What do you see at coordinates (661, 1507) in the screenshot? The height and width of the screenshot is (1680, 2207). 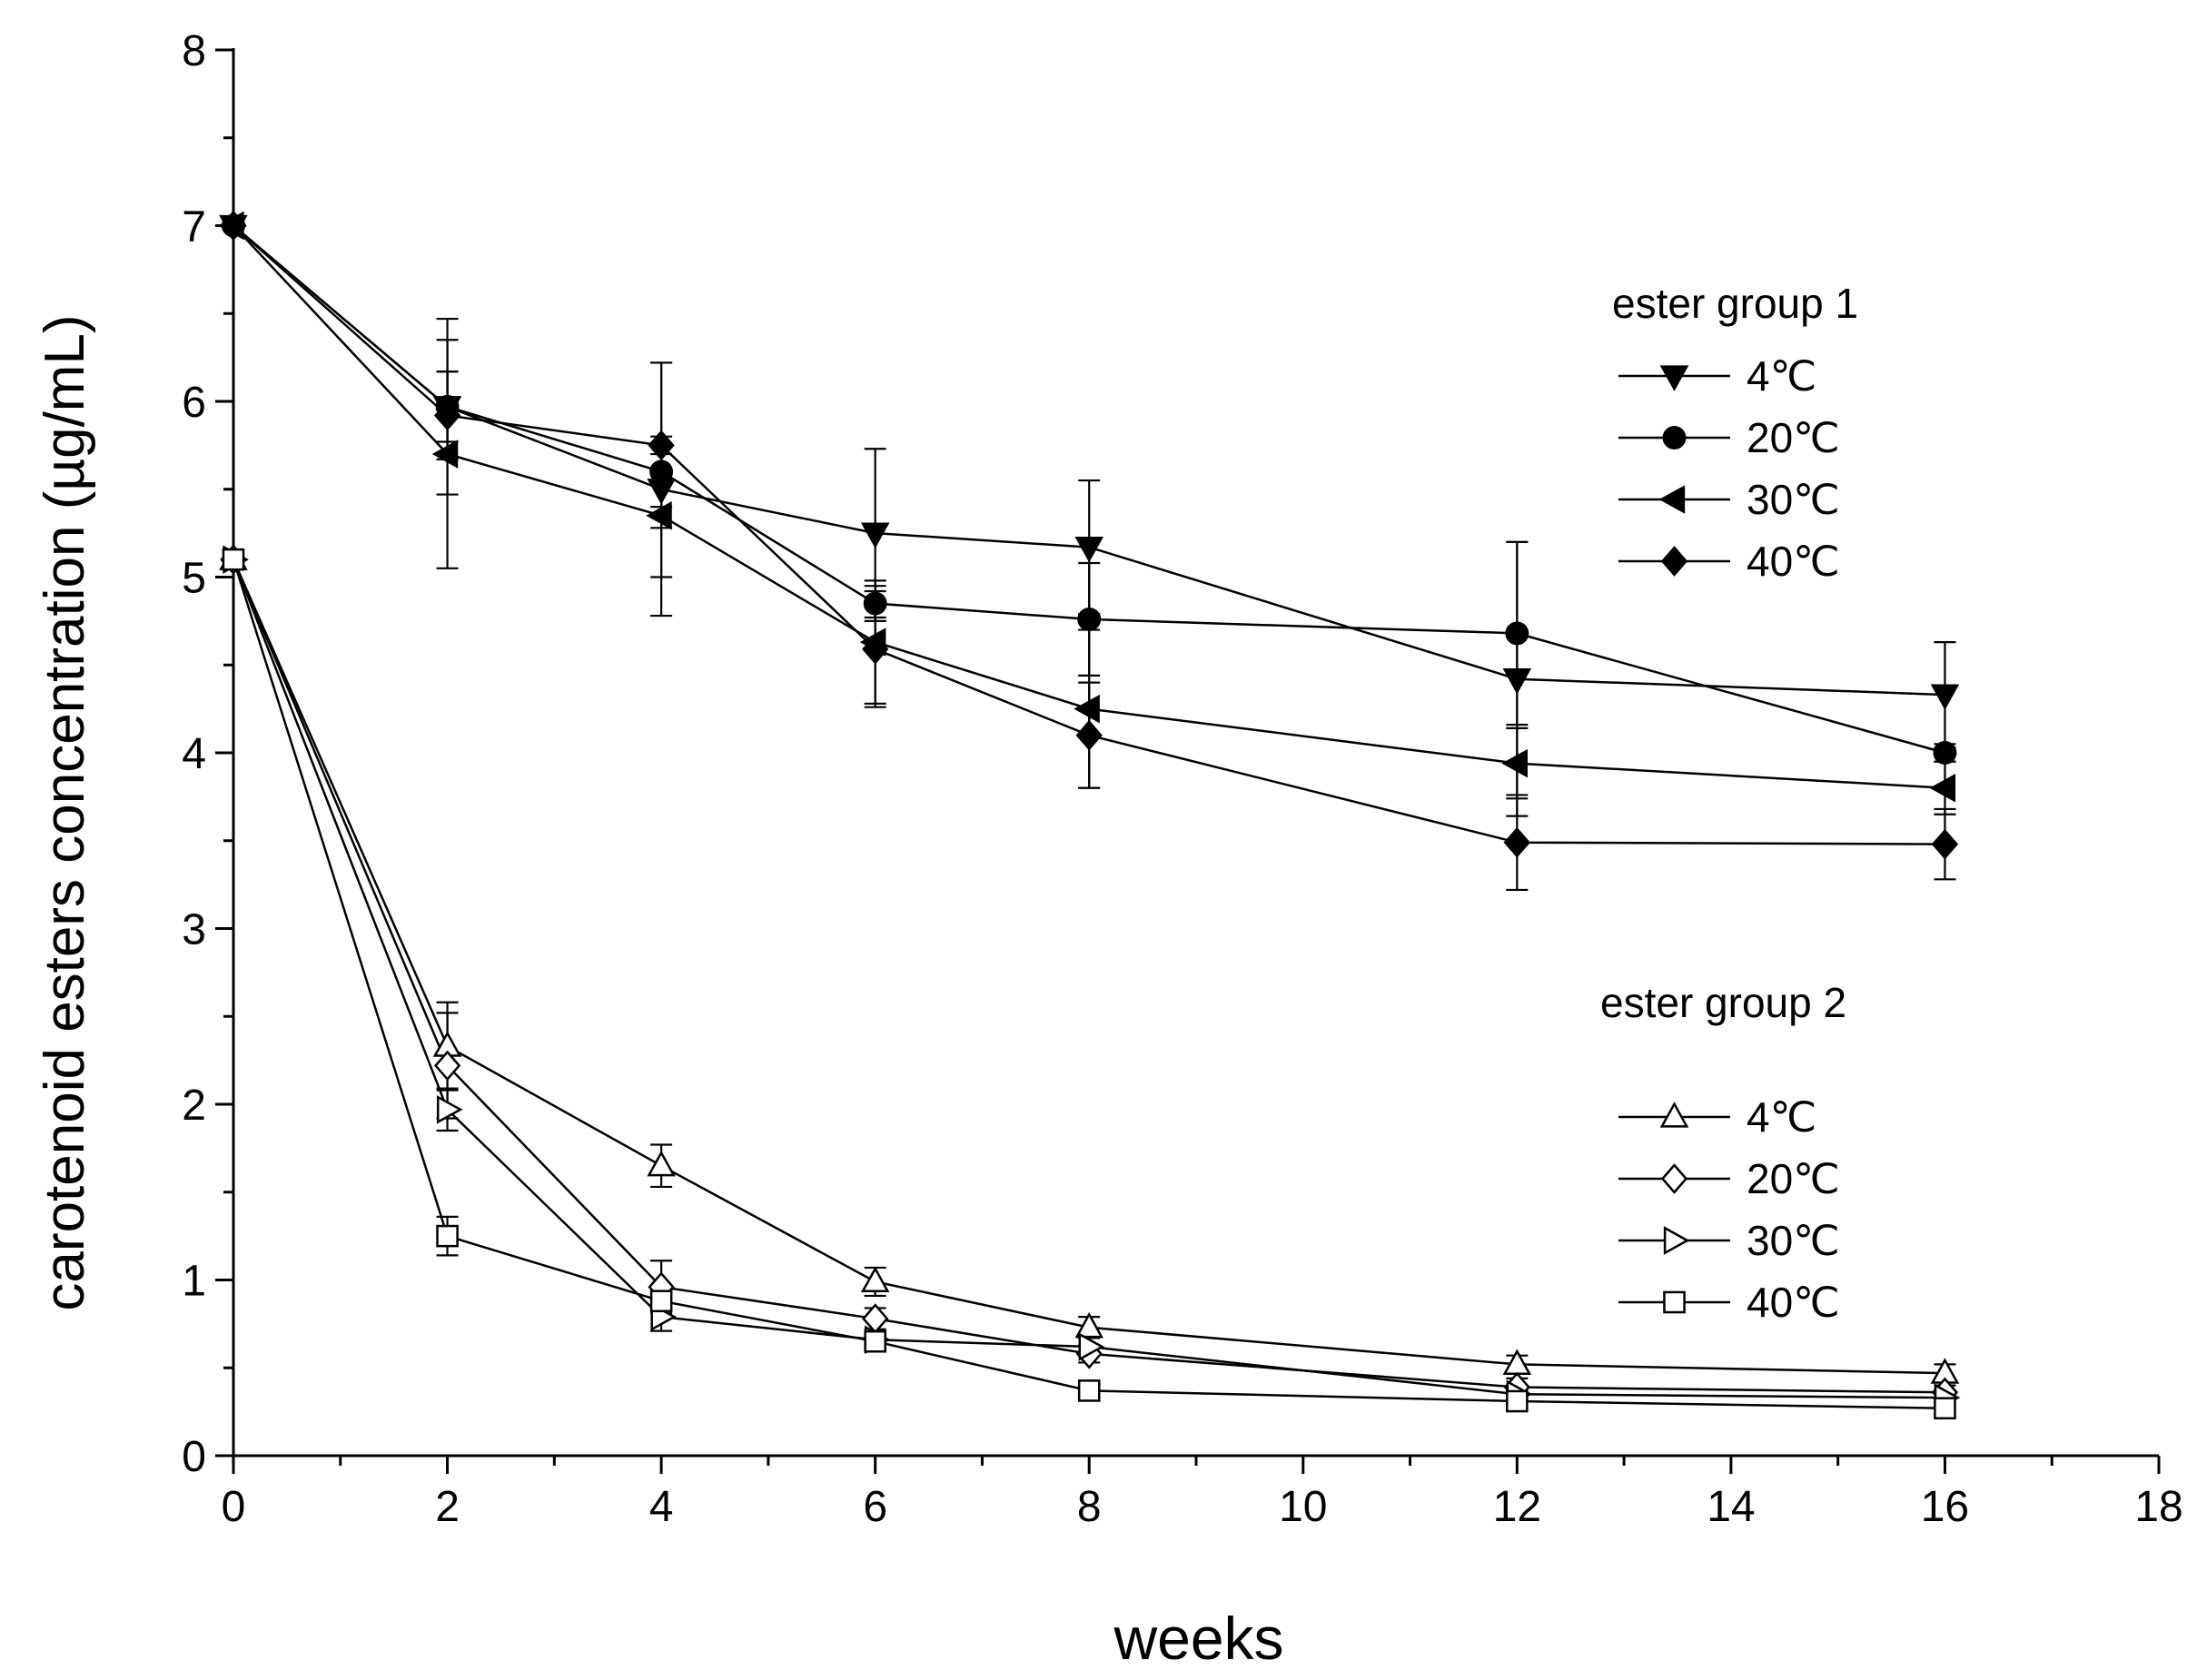 I see `x-tick-label: 4` at bounding box center [661, 1507].